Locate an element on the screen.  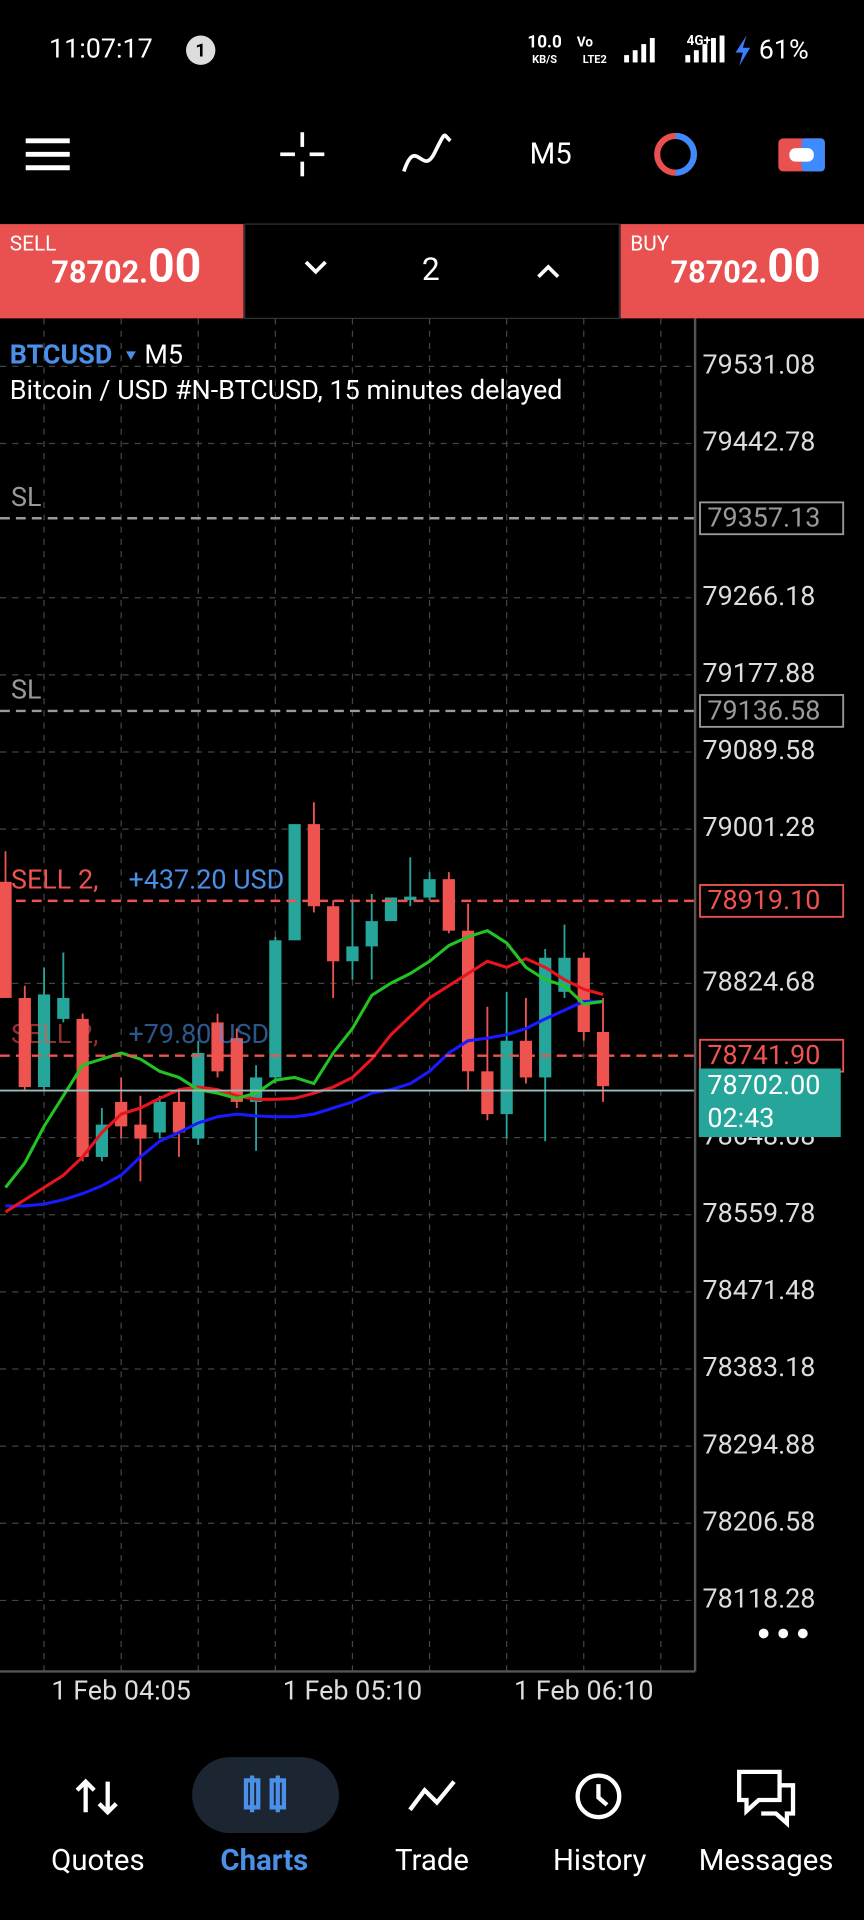
buy-button is located at coordinates (742, 271).